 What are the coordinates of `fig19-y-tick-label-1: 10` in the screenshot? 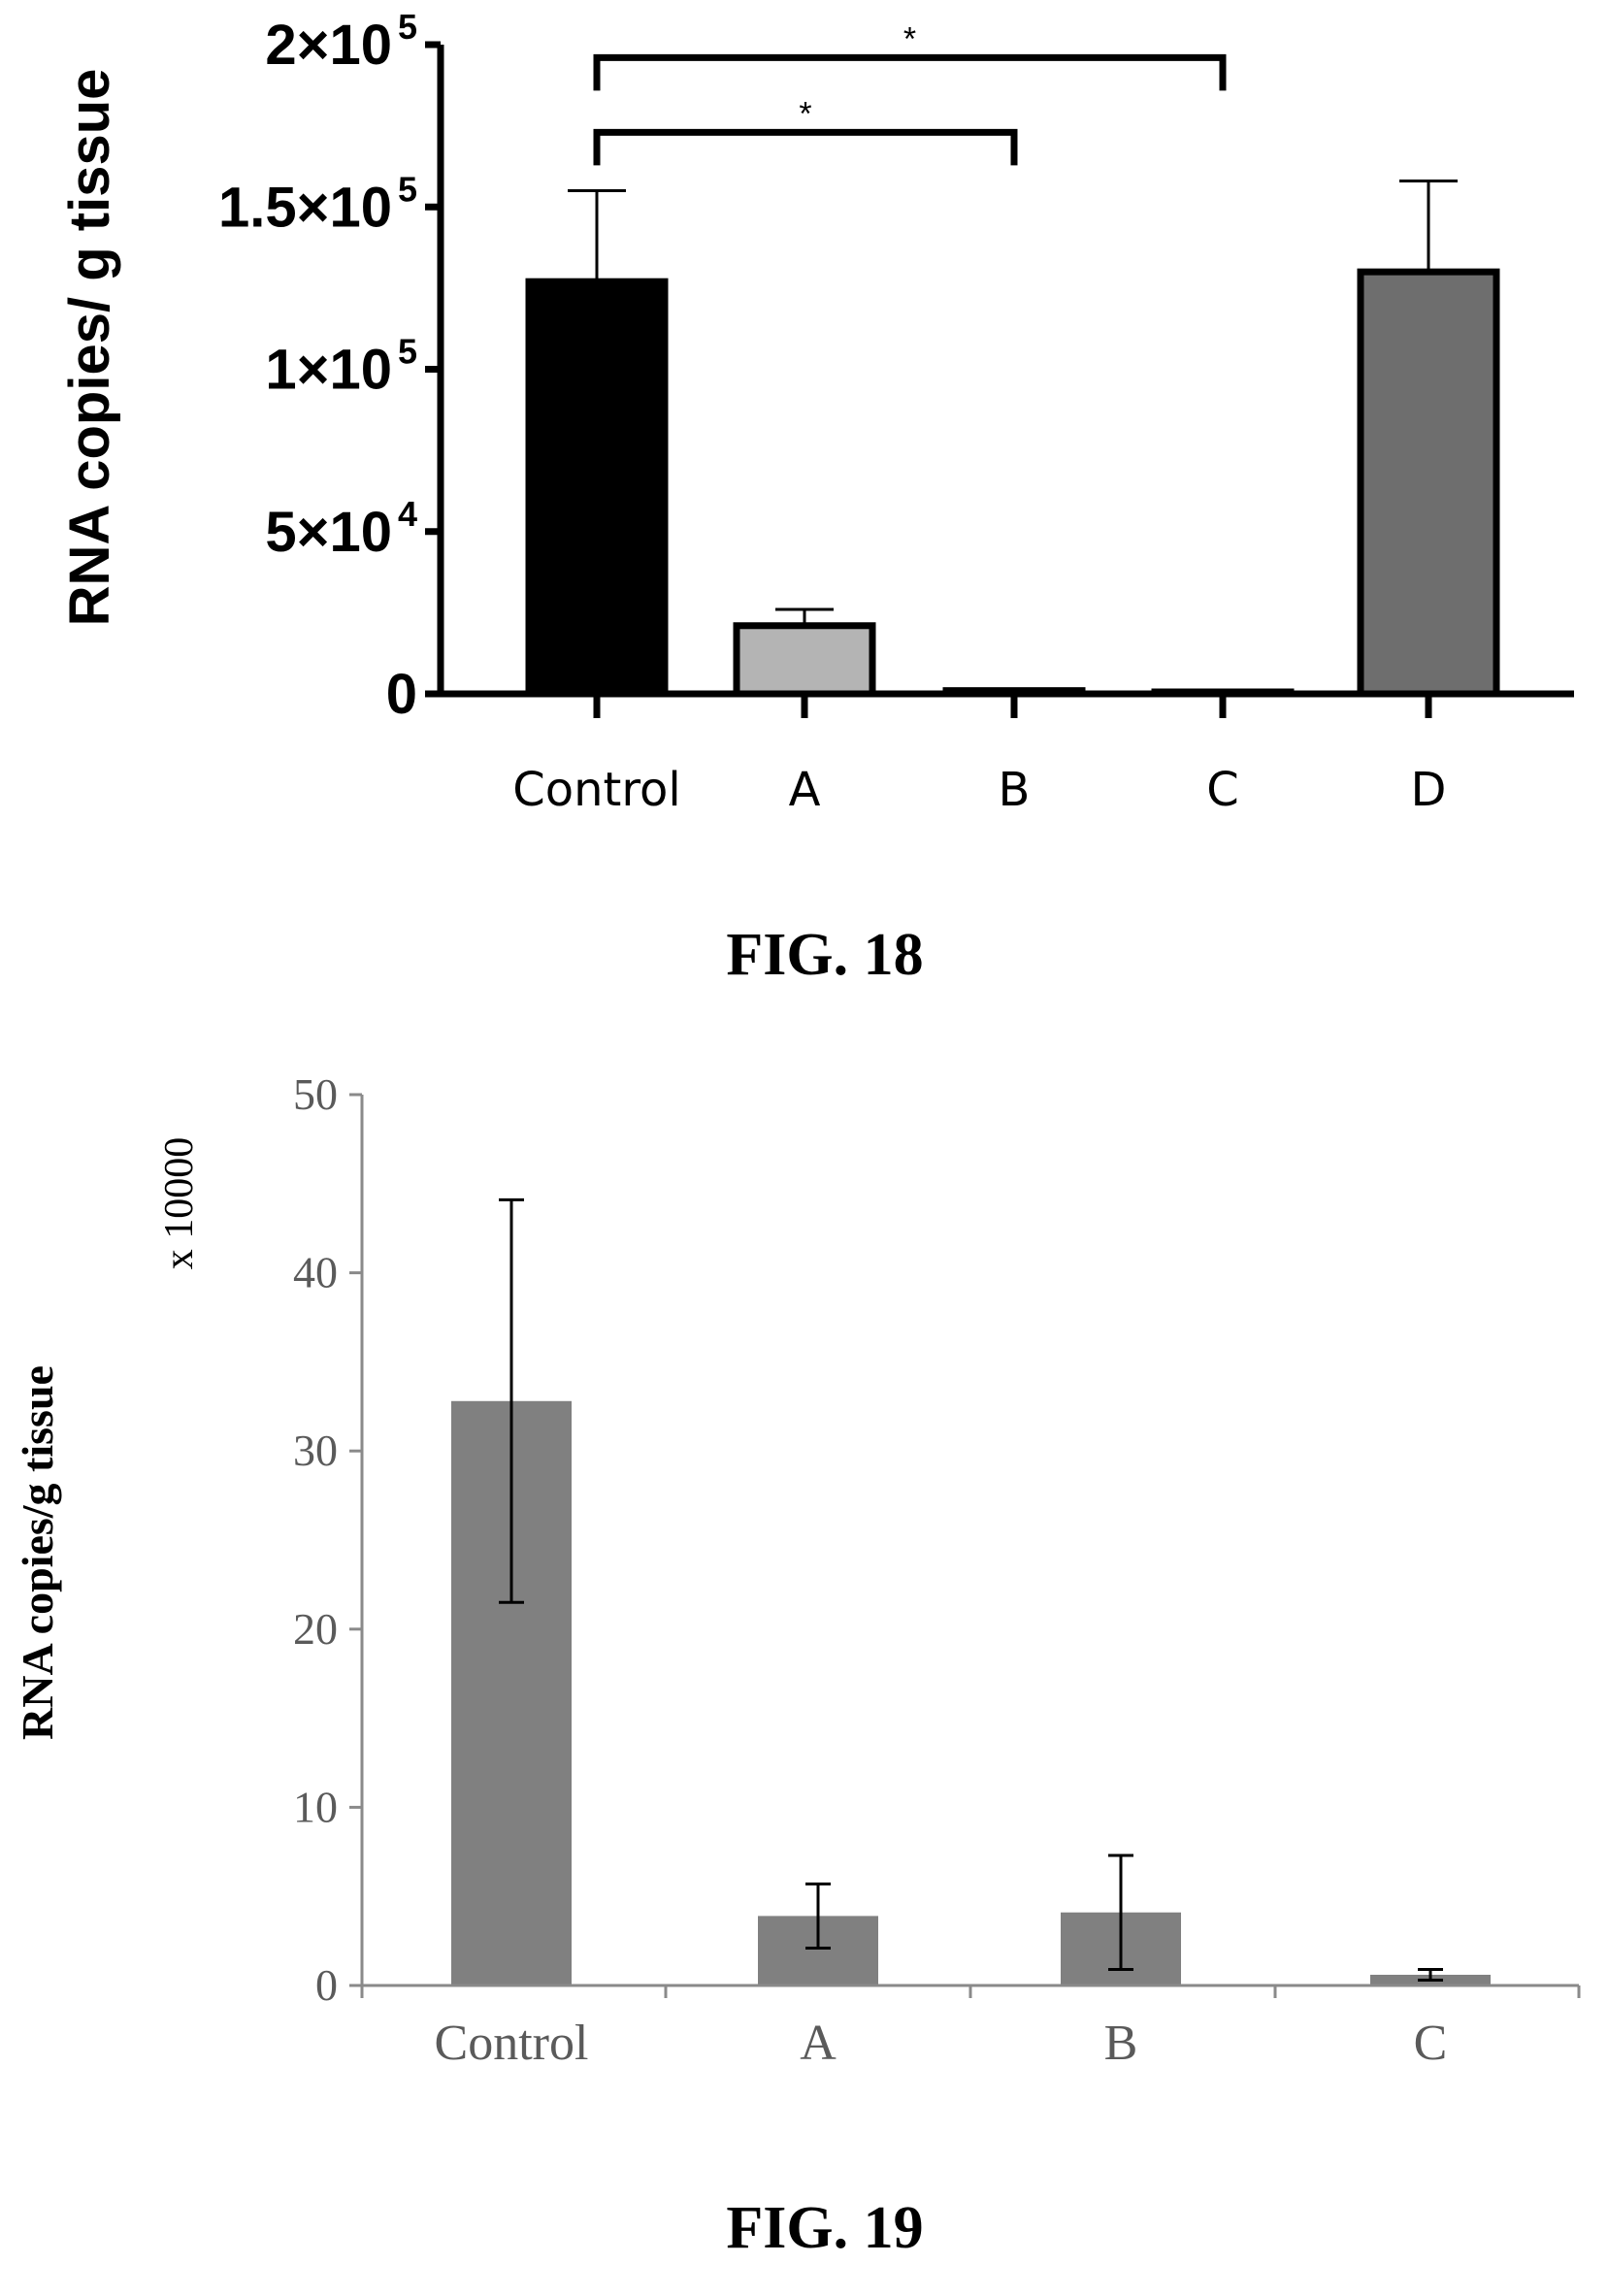 It's located at (316, 1806).